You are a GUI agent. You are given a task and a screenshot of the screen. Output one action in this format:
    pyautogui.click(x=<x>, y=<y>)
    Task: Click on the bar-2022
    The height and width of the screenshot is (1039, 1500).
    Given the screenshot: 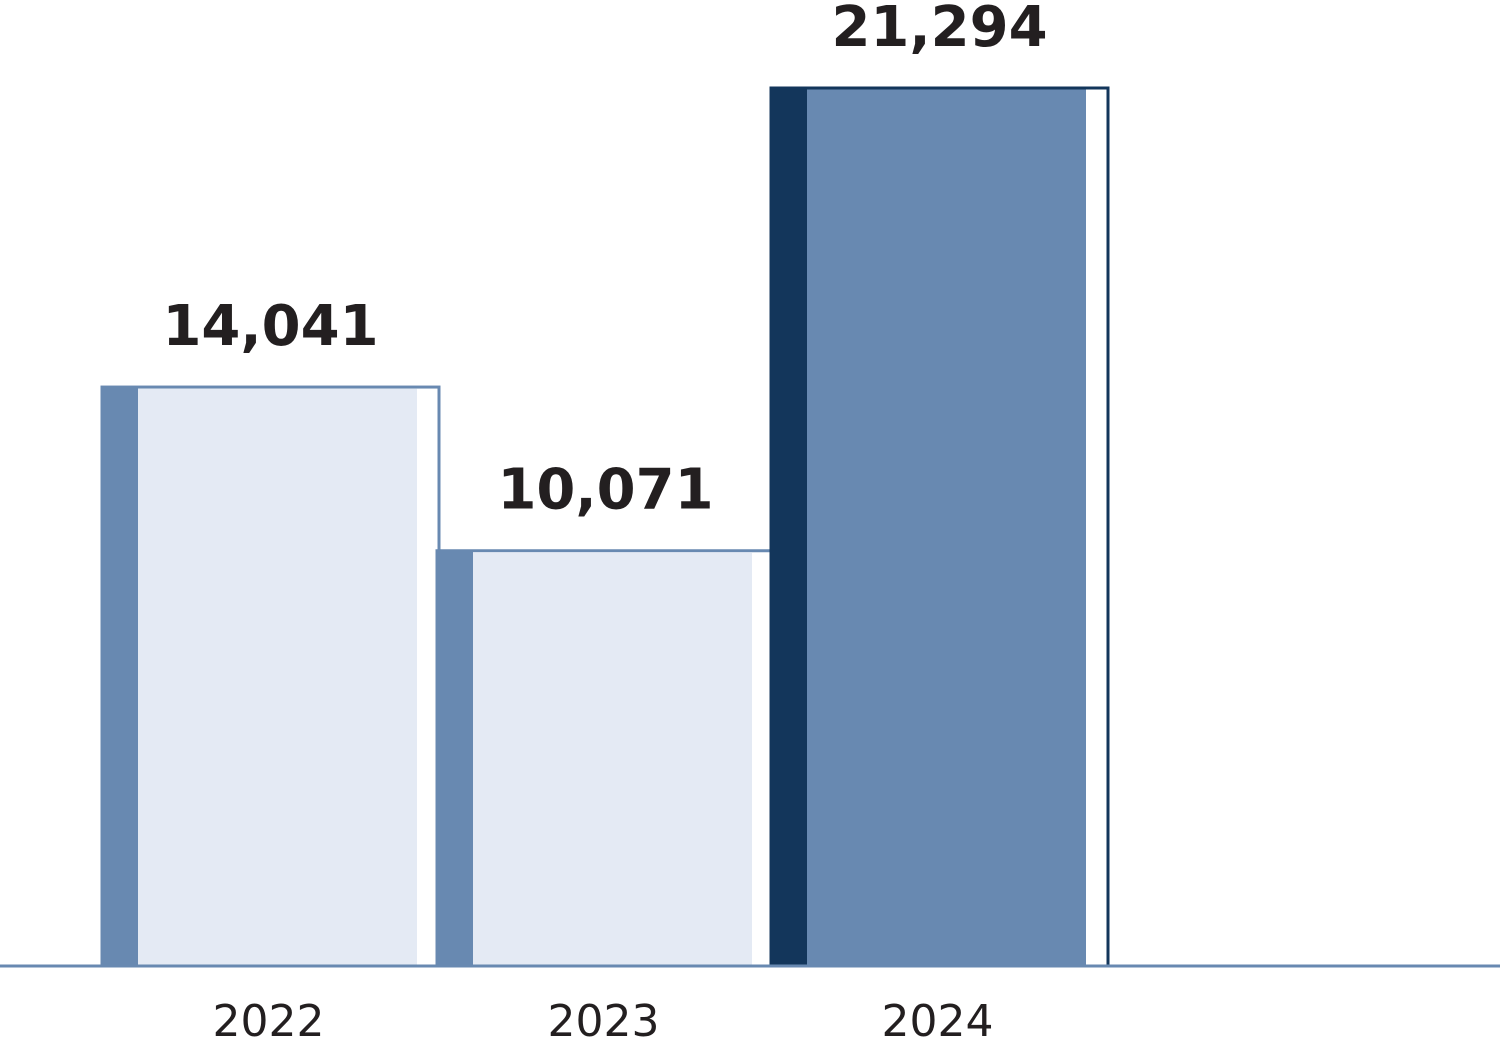 What is the action you would take?
    pyautogui.click(x=270, y=676)
    